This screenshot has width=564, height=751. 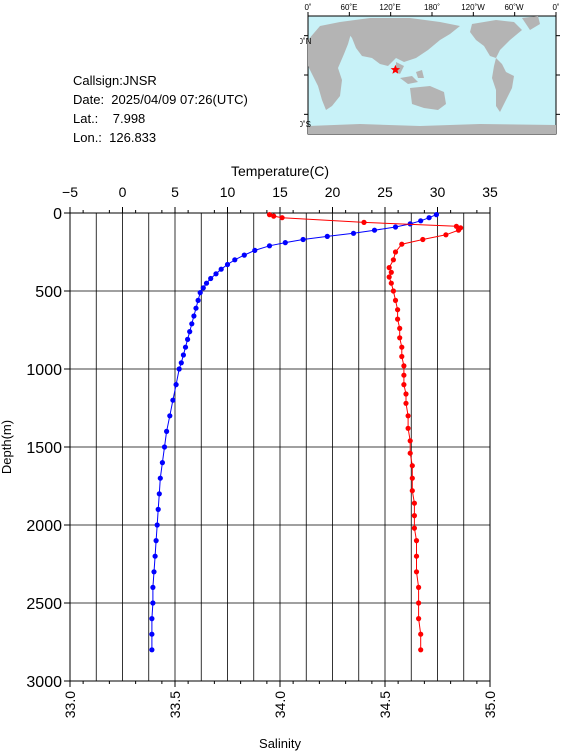 I want to click on depth-tick-label-2: 1000, so click(x=44, y=370).